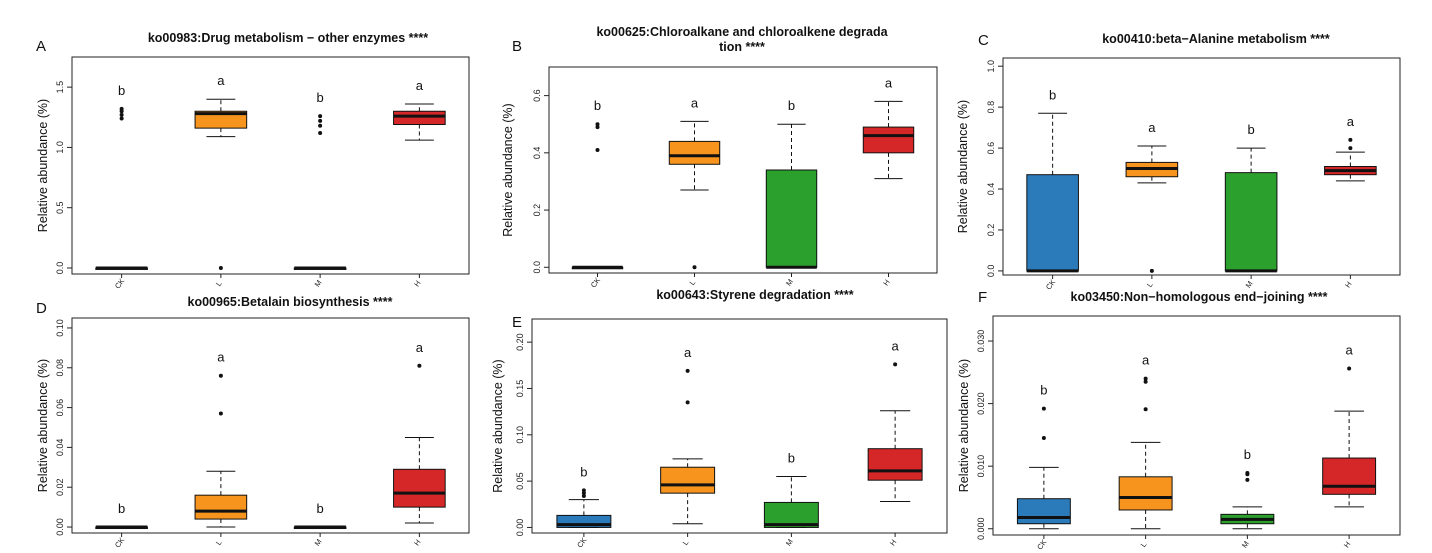 The width and height of the screenshot is (1432, 553). Describe the element at coordinates (982, 297) in the screenshot. I see `panel-letter: F` at that location.